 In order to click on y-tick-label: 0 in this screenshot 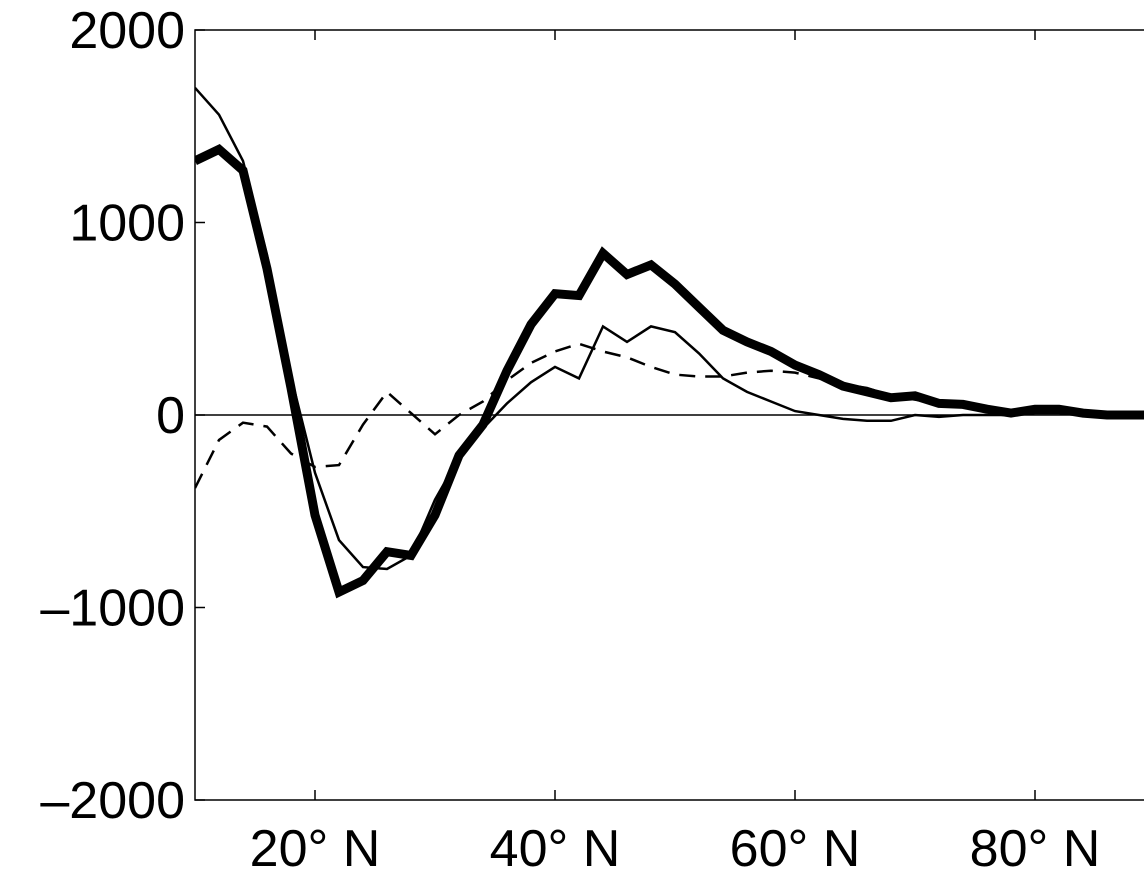, I will do `click(170, 416)`.